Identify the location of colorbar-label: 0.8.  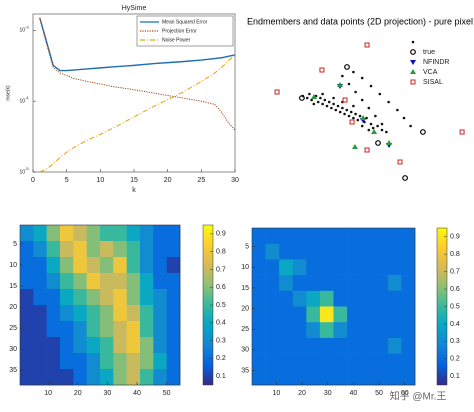
(455, 254).